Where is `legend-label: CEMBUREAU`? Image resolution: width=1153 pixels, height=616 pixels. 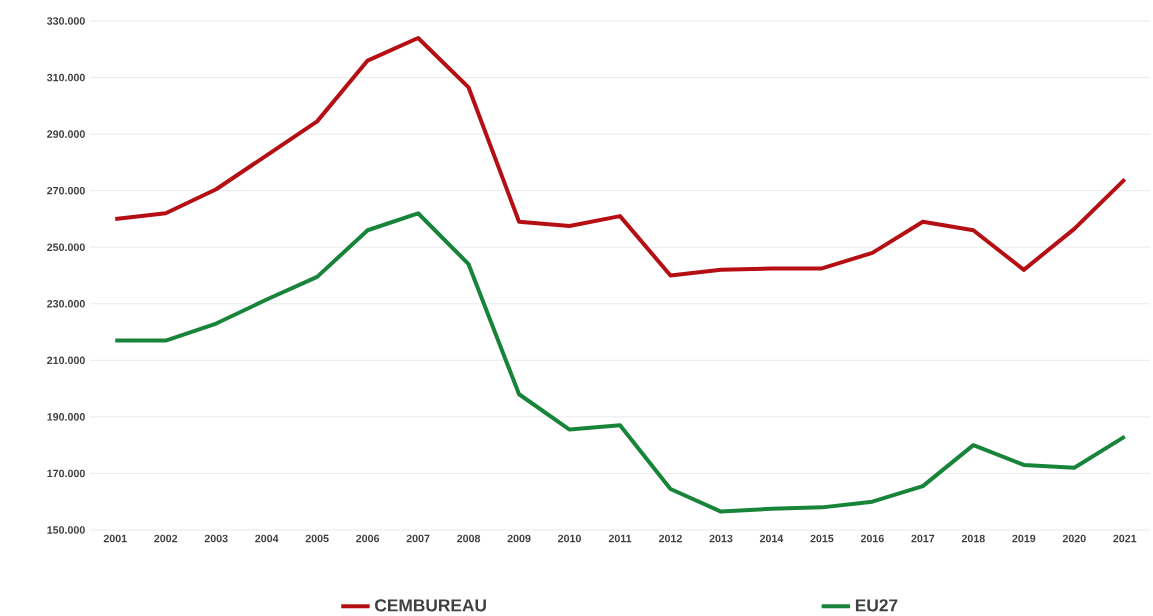
legend-label: CEMBUREAU is located at coordinates (430, 605).